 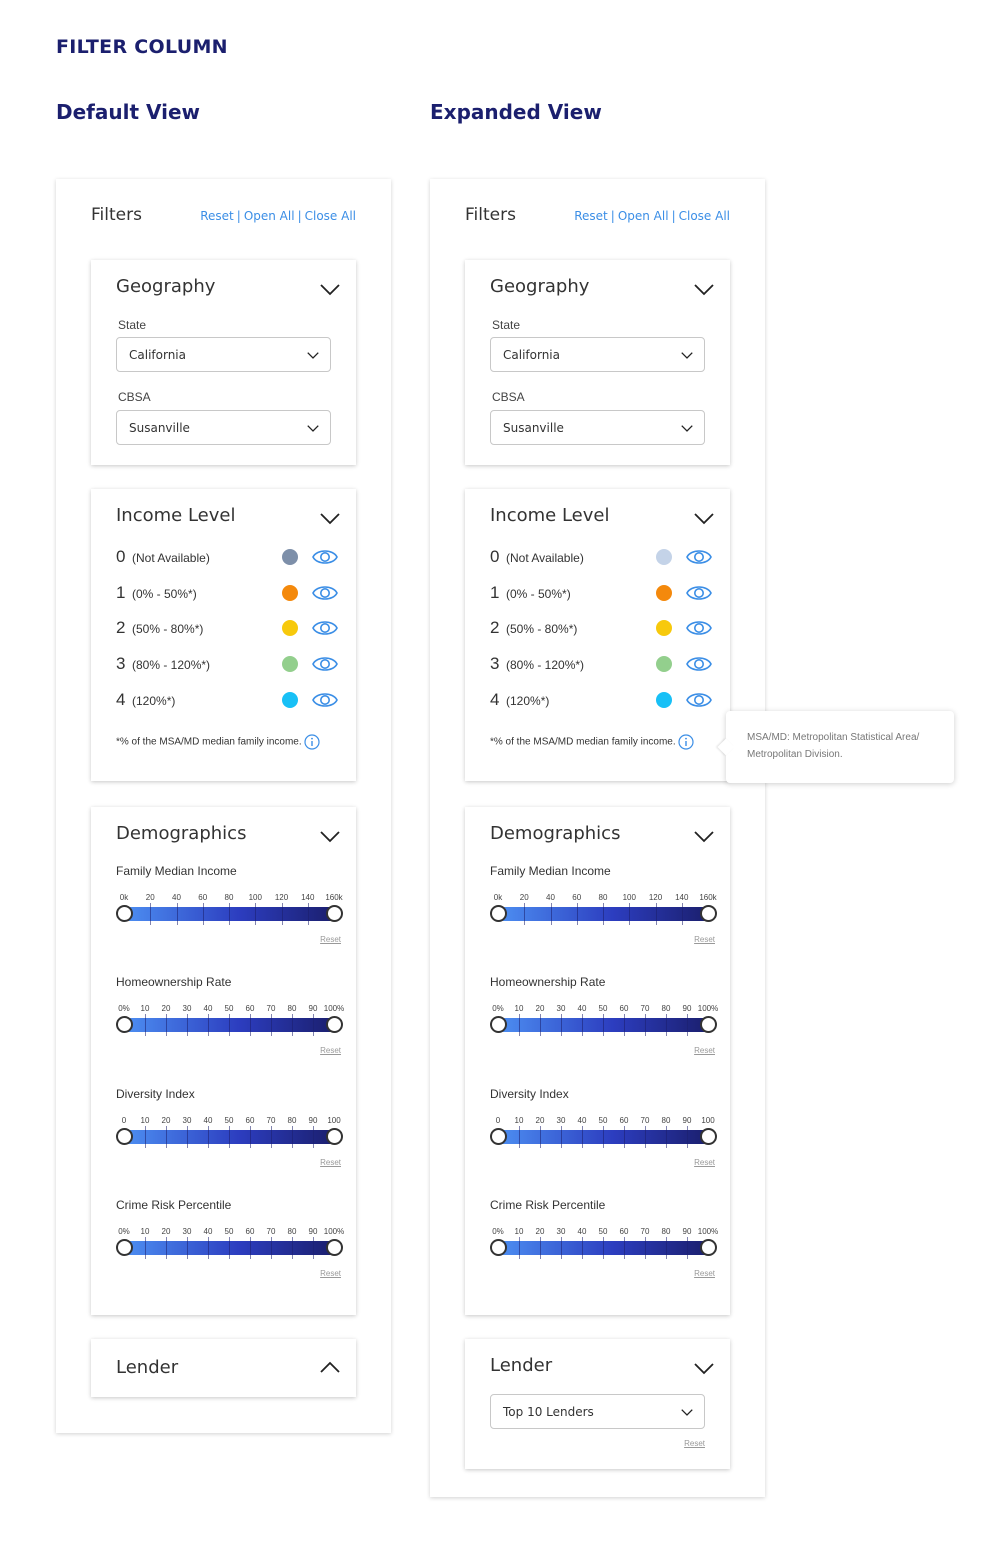 I want to click on lender-reset-link: Reset, so click(x=694, y=1443).